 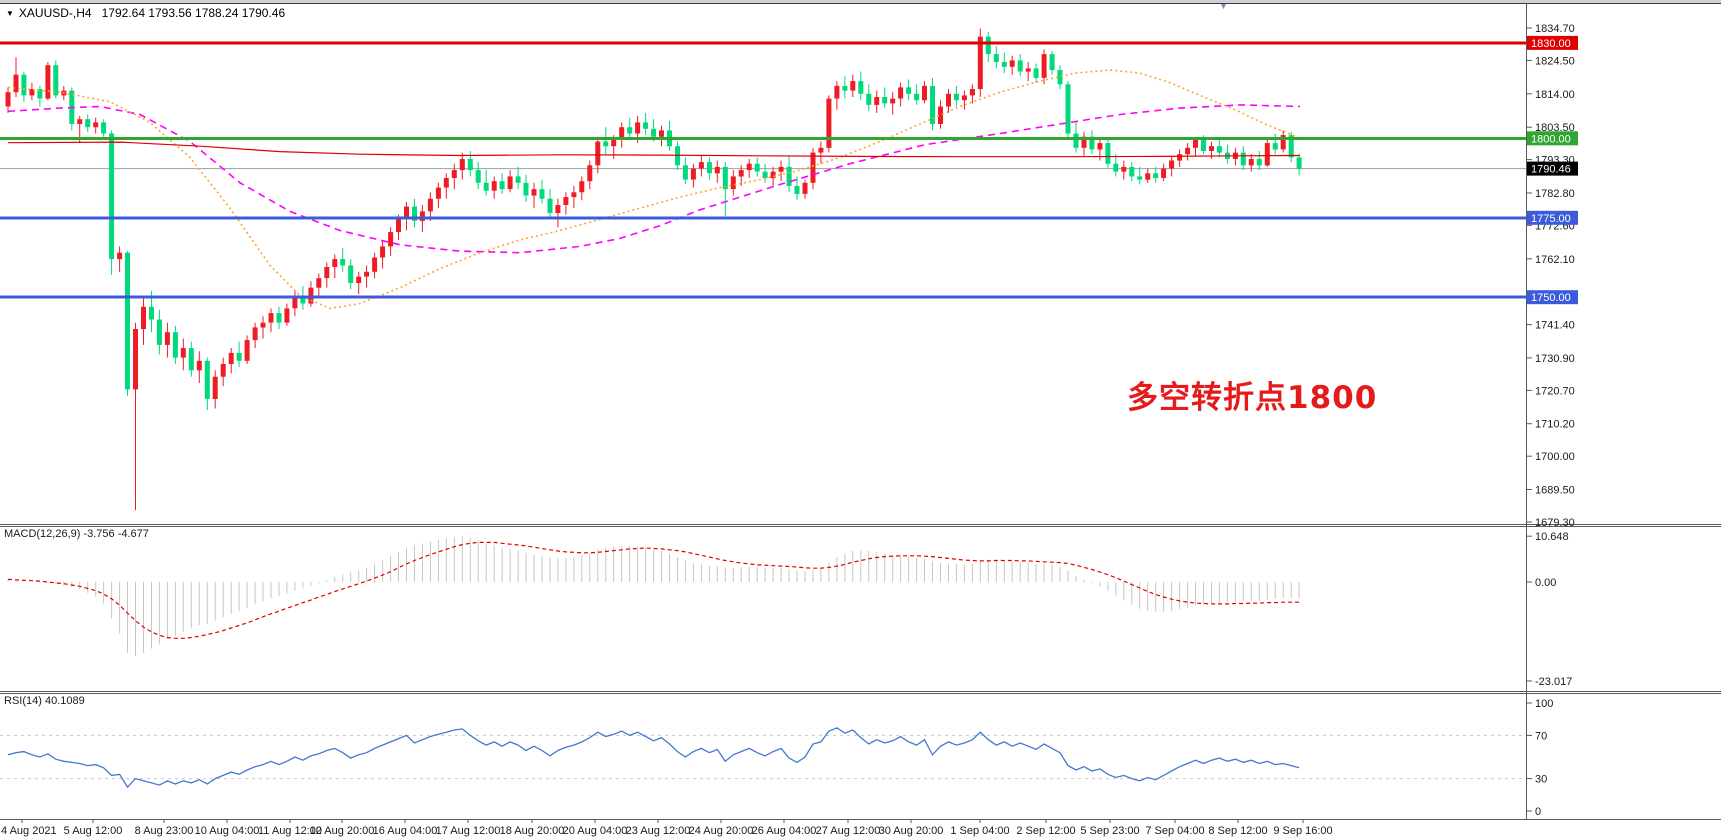 I want to click on time-tick-label: 9 Sep 16:00, so click(x=1302, y=831).